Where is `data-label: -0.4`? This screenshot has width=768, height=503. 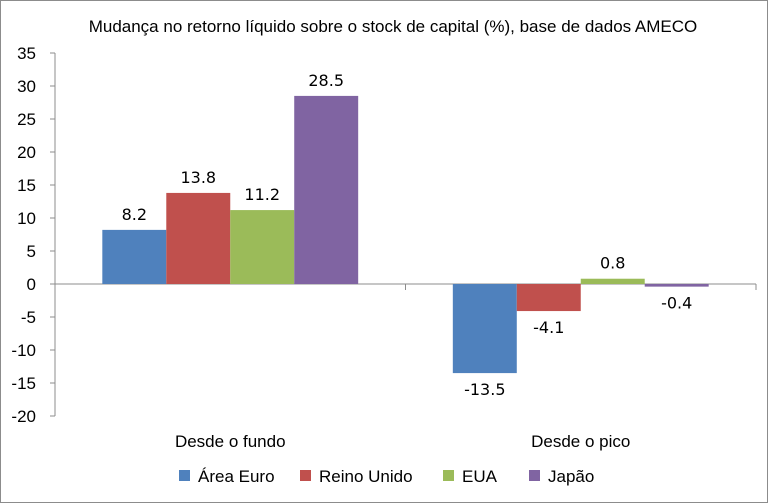
data-label: -0.4 is located at coordinates (676, 303).